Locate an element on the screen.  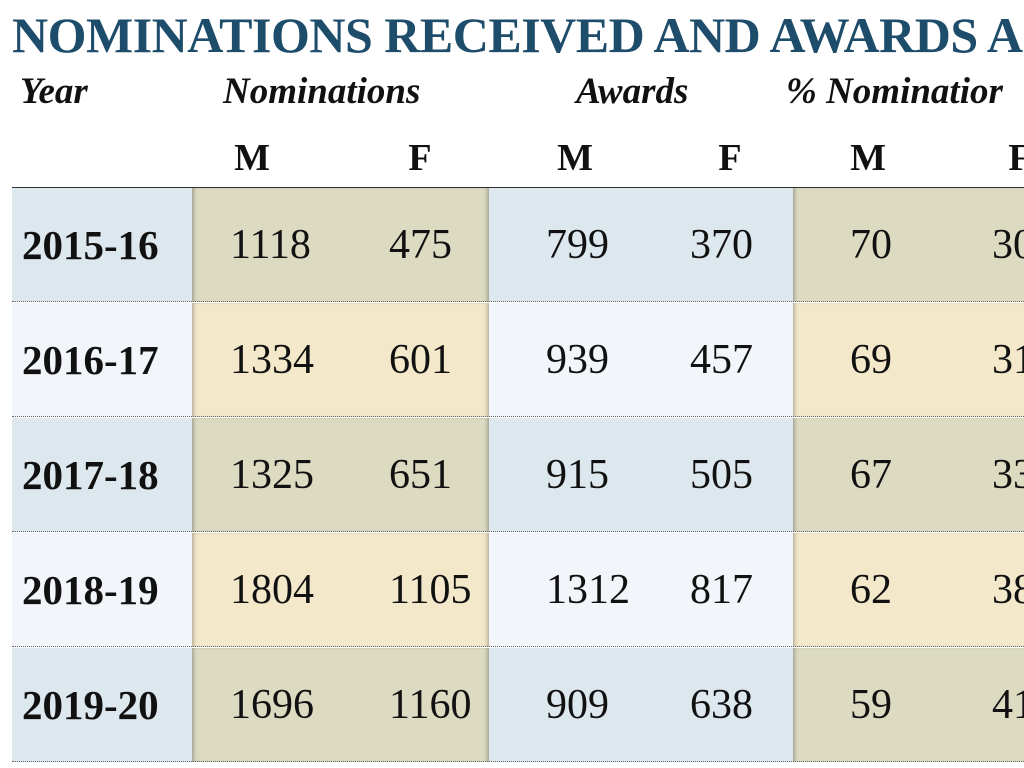
cell-awd-f: 370 is located at coordinates (721, 245).